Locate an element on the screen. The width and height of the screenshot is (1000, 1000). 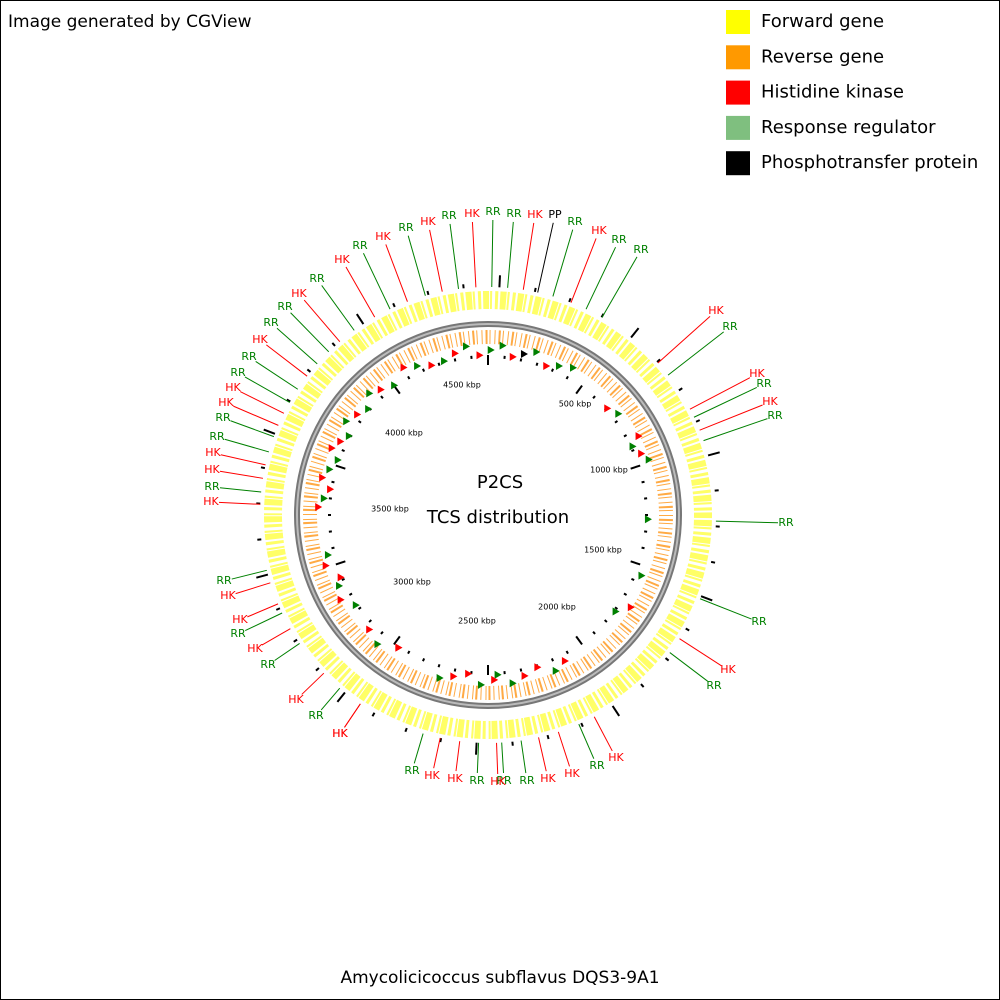
reverse-ring is located at coordinates (488, 515).